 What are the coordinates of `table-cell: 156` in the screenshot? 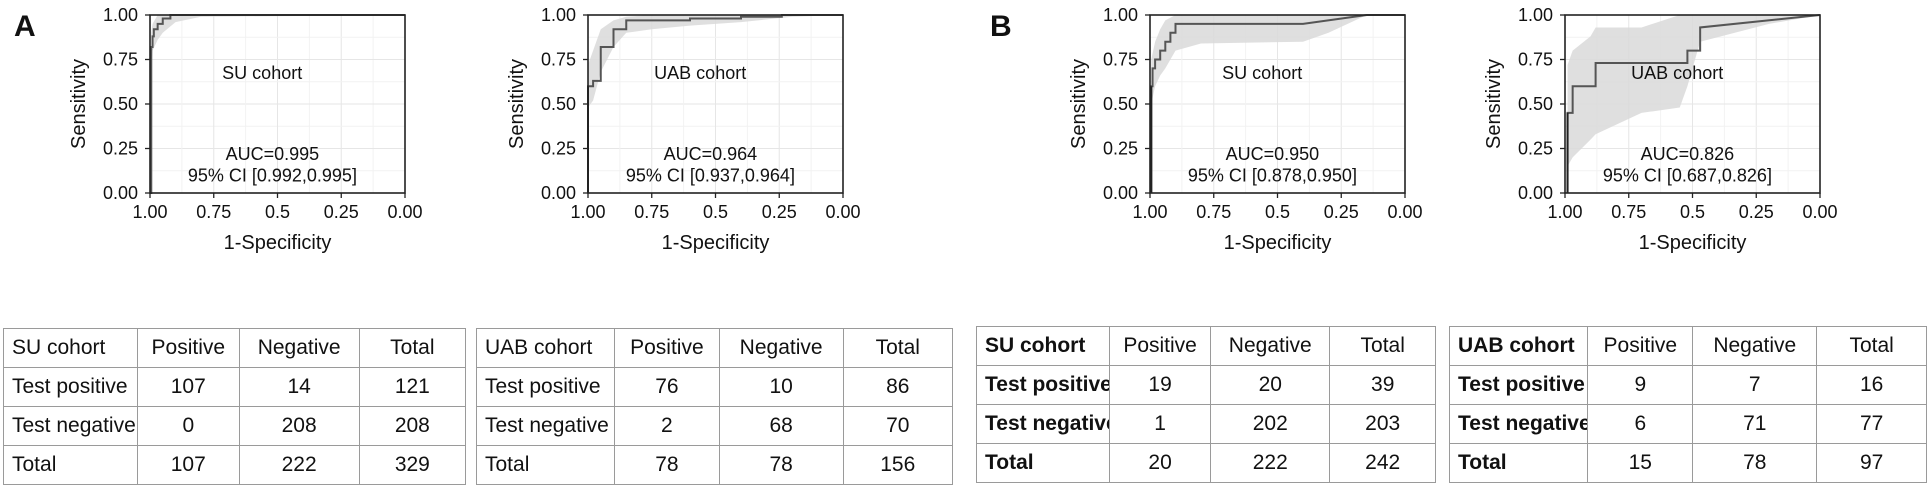 It's located at (897, 465).